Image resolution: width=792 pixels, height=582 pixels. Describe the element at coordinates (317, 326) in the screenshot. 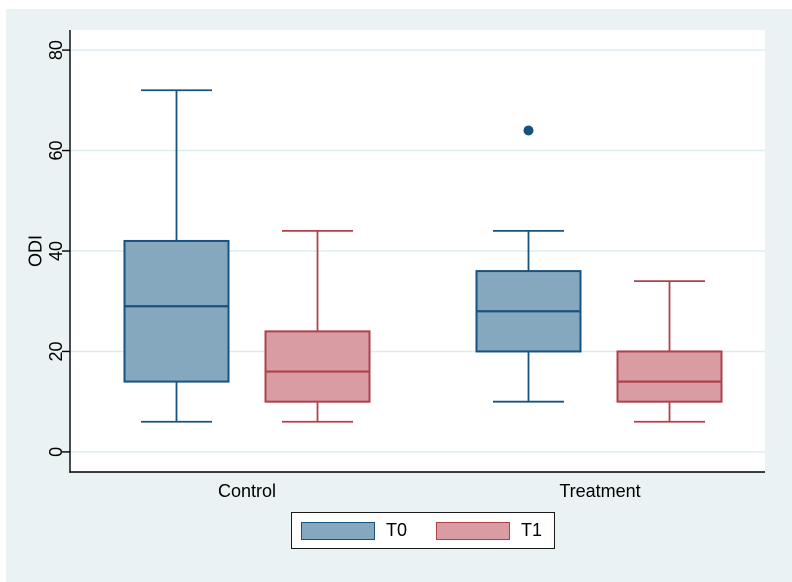

I see `box-T1-Control` at that location.